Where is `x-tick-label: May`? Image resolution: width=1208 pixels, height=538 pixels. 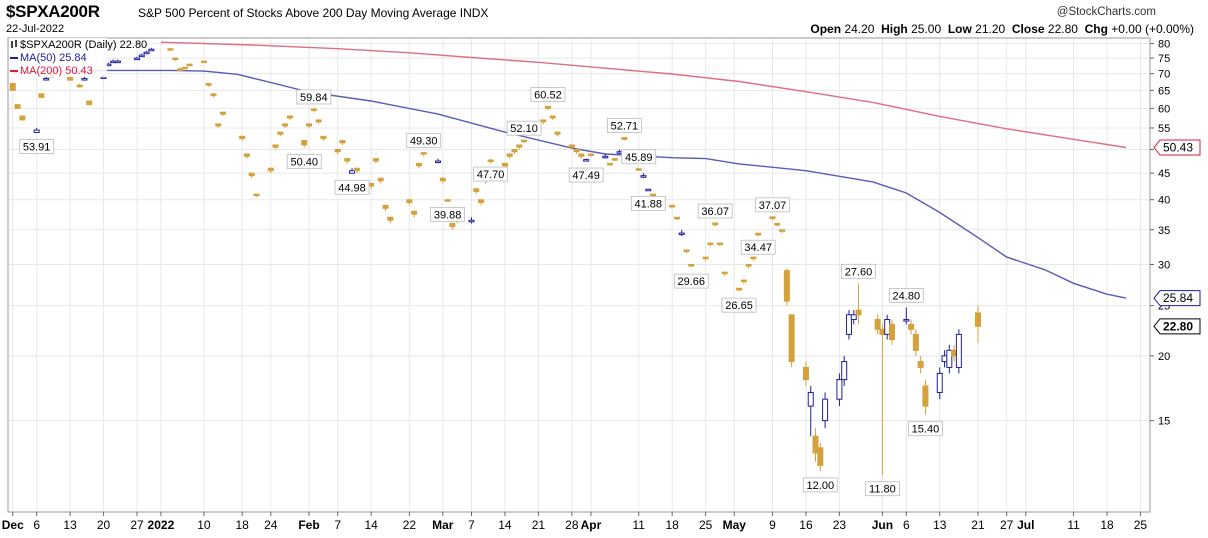
x-tick-label: May is located at coordinates (735, 525).